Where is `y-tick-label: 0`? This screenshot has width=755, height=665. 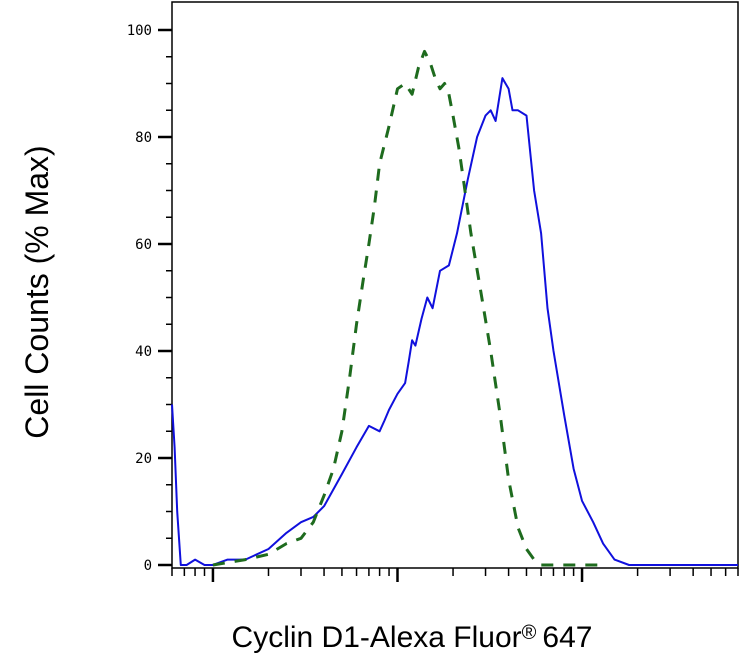 y-tick-label: 0 is located at coordinates (148, 566).